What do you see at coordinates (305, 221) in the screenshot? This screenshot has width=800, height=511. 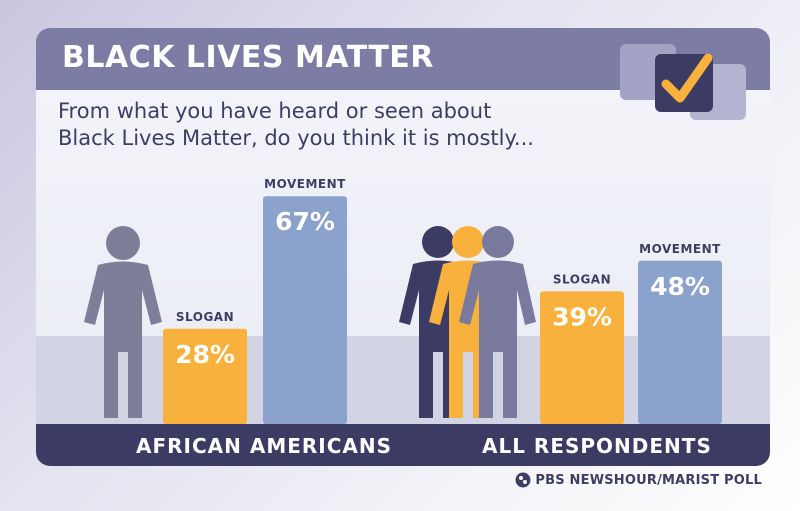 I see `bar-value-movement-0: 67%` at bounding box center [305, 221].